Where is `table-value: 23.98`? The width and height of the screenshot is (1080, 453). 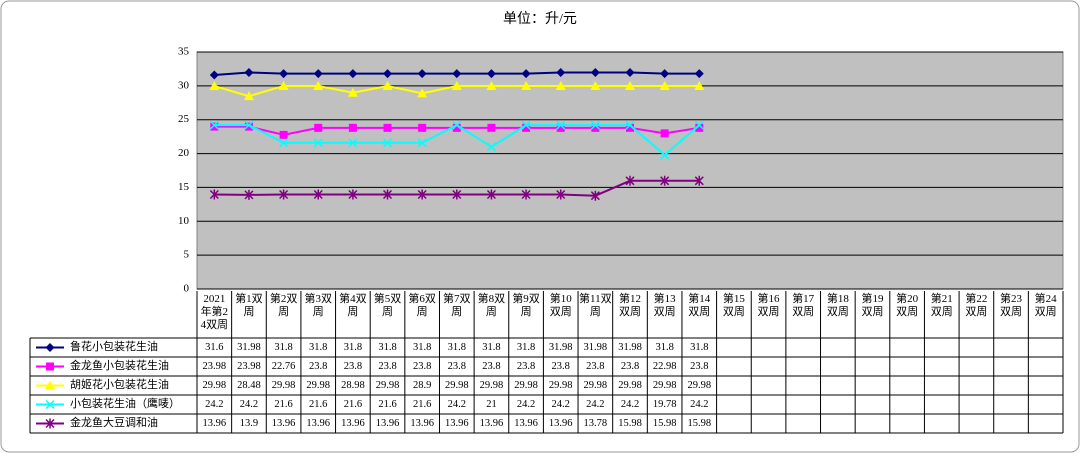 table-value: 23.98 is located at coordinates (249, 366).